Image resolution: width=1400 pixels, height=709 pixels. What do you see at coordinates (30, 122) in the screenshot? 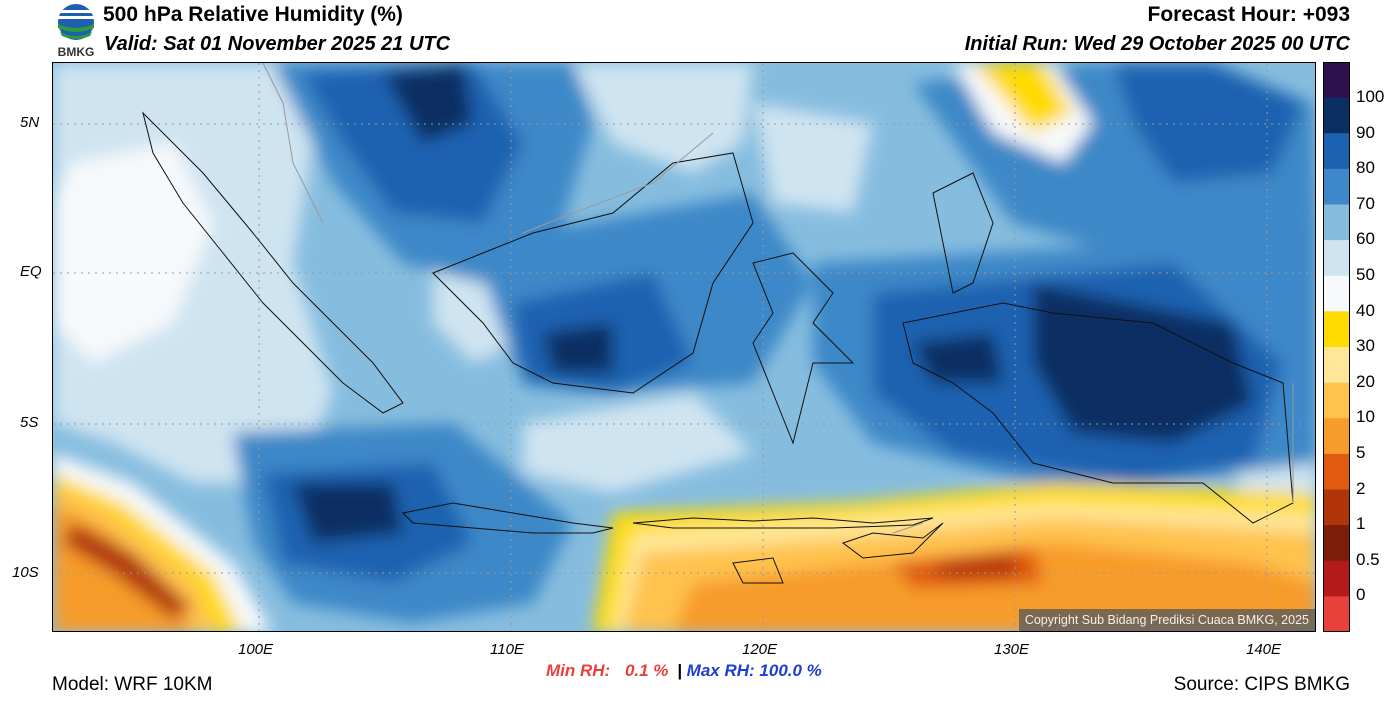
I see `lat-label-5n: 5N` at bounding box center [30, 122].